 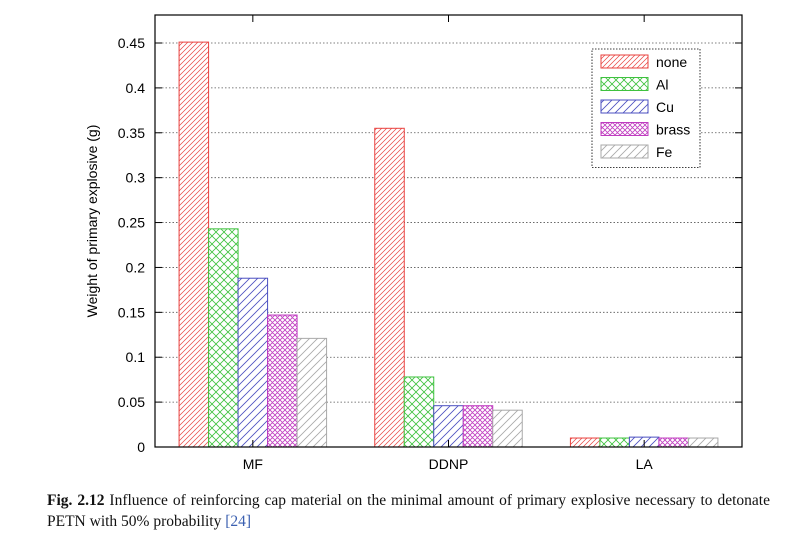 What do you see at coordinates (141, 447) in the screenshot?
I see `ytick-label-0: 0` at bounding box center [141, 447].